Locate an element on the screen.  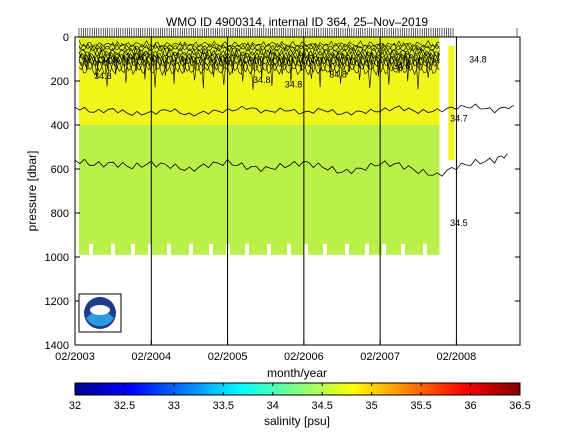
colorbar-gradient is located at coordinates (297, 389).